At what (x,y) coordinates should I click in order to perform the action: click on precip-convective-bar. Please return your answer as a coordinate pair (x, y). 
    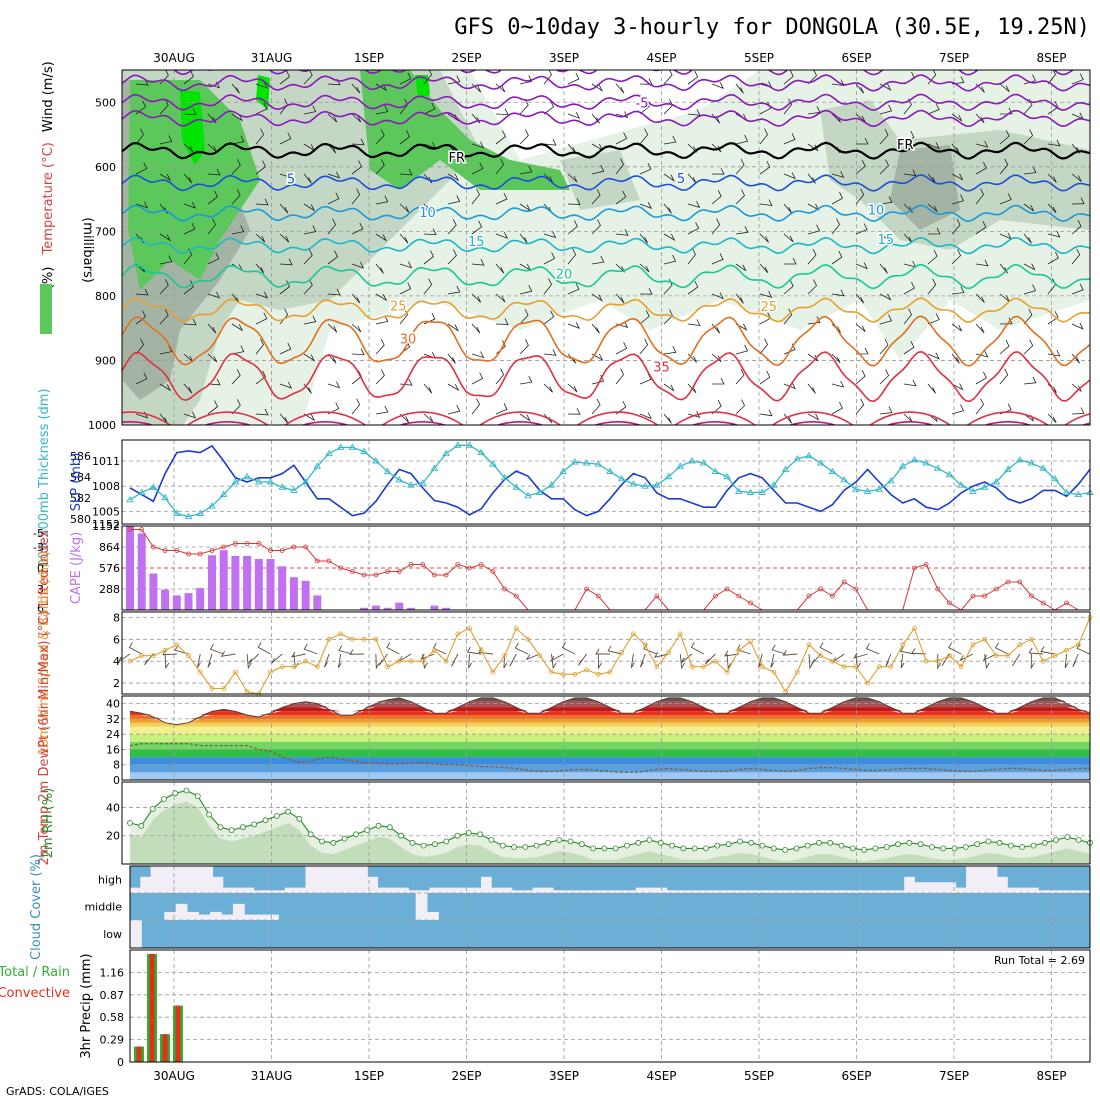
    Looking at the image, I should click on (139, 1054).